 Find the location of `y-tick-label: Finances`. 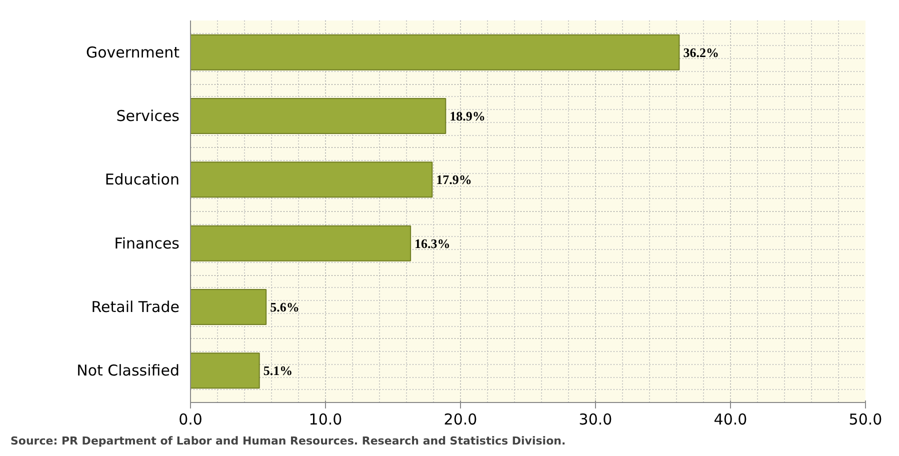

y-tick-label: Finances is located at coordinates (147, 243).